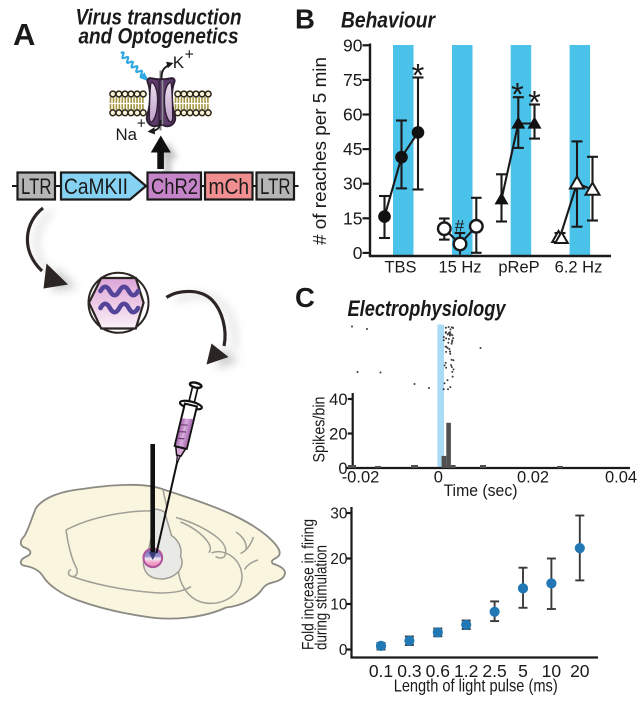  Describe the element at coordinates (352, 149) in the screenshot. I see `svg-text: 45` at that location.